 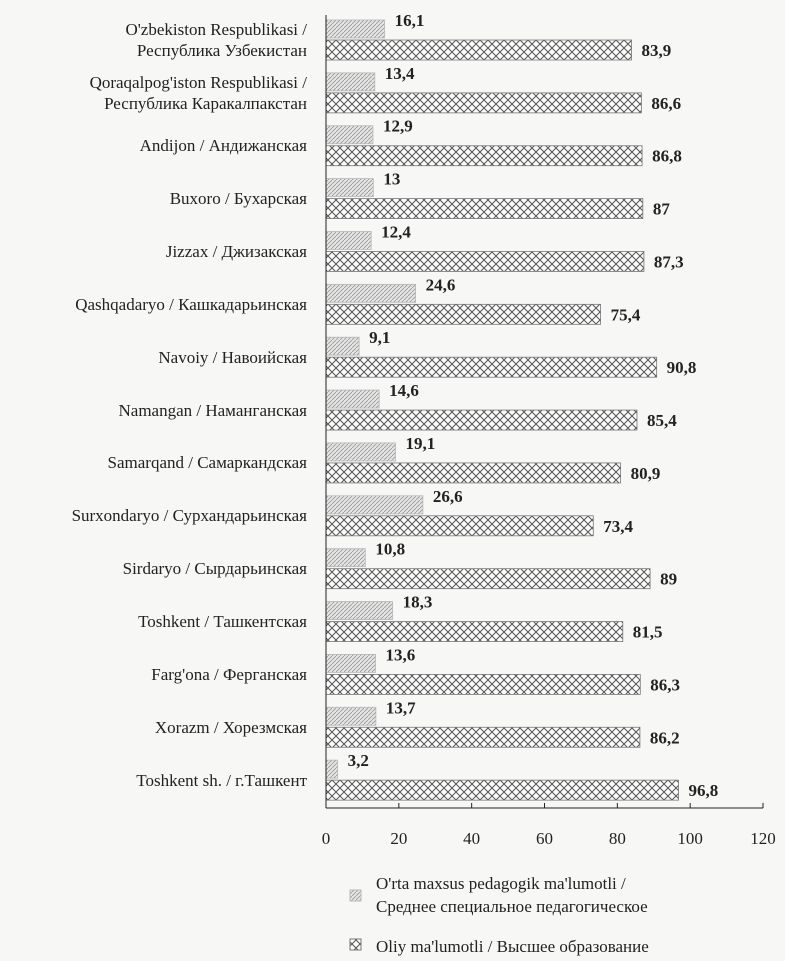 What do you see at coordinates (232, 357) in the screenshot?
I see `category-label: Navoiy / Навоийская` at bounding box center [232, 357].